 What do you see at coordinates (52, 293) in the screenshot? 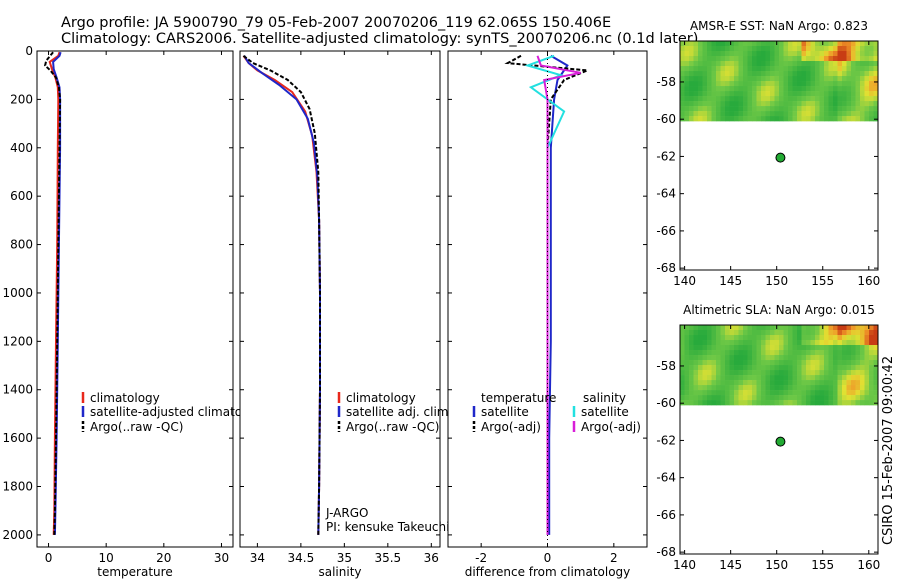
I see `series-group` at bounding box center [52, 293].